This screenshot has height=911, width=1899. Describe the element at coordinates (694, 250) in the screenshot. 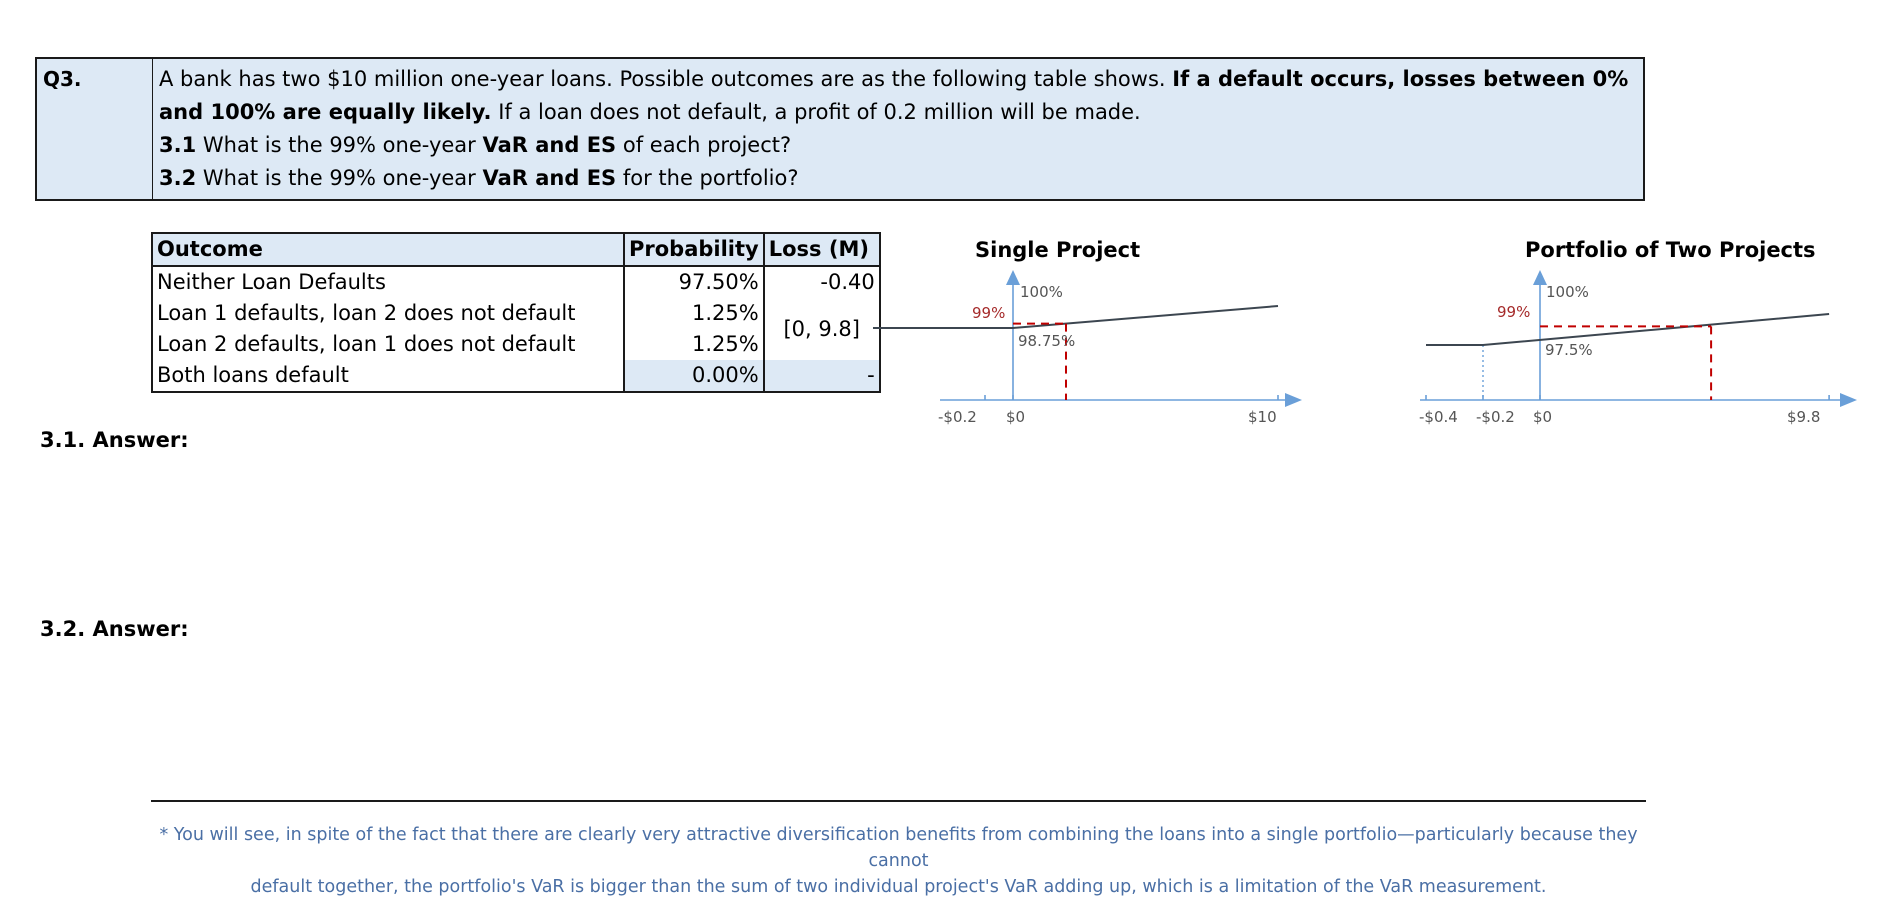

I see `header-probability: Probability` at that location.